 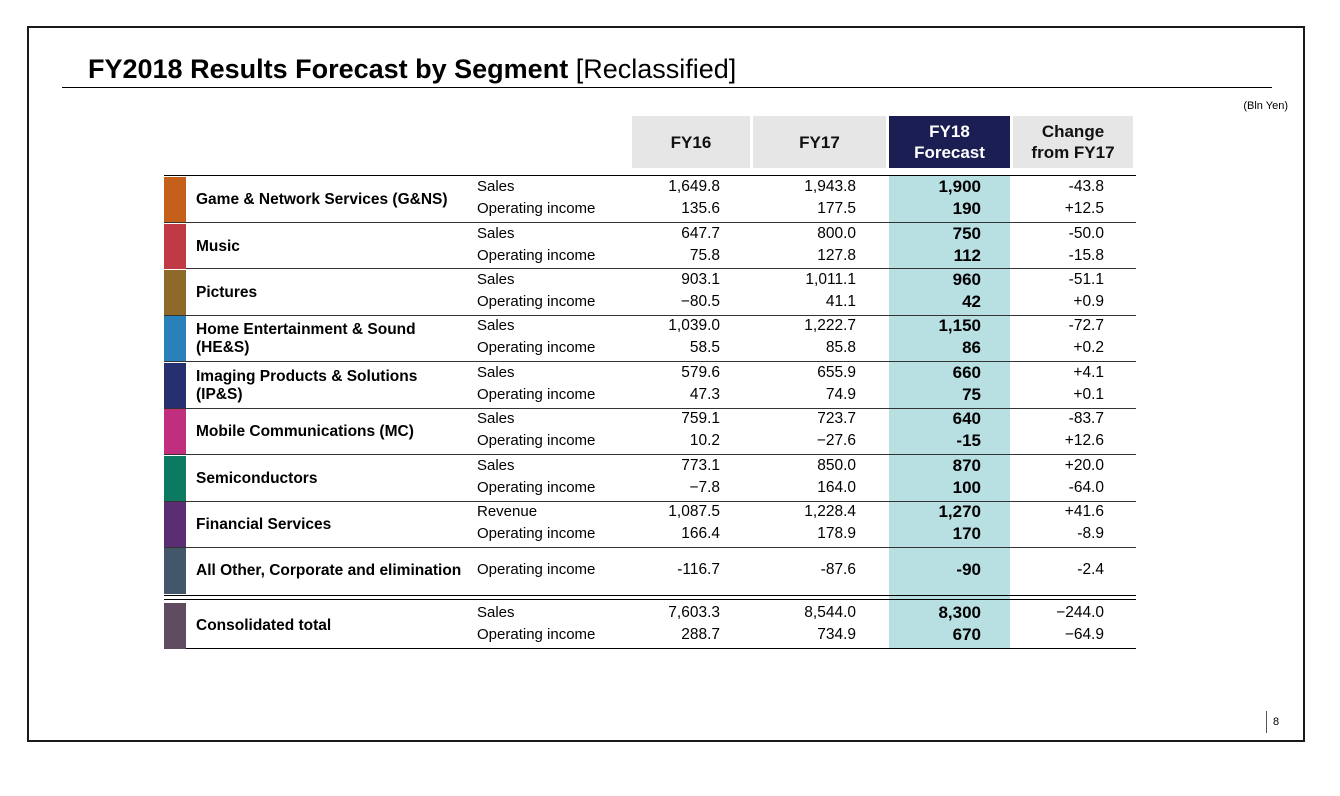 I want to click on value-fy17: 164.0, so click(x=836, y=487).